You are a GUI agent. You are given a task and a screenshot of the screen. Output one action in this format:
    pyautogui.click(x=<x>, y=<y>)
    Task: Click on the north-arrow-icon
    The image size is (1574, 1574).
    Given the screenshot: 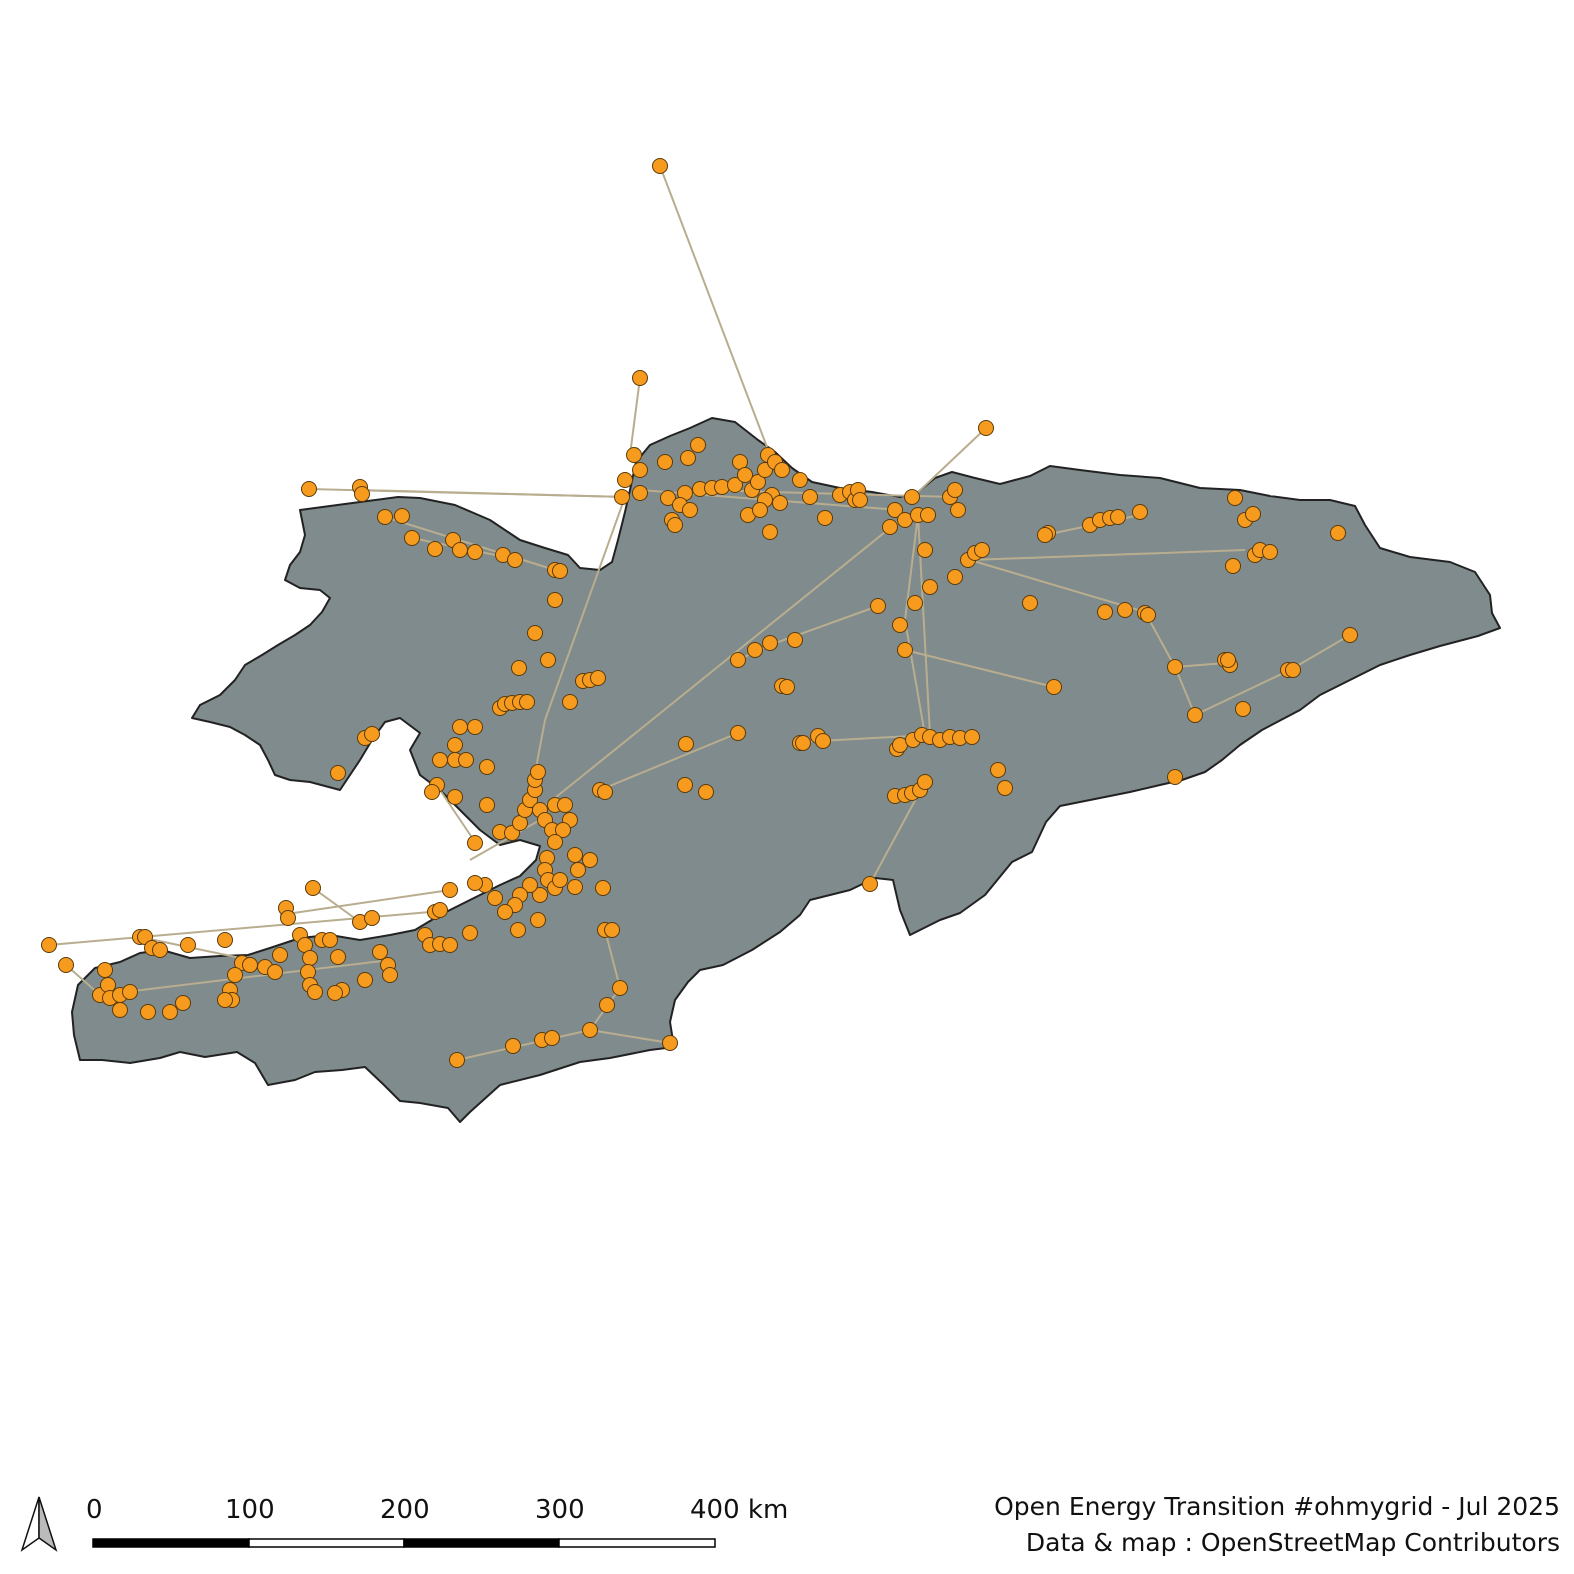 What is the action you would take?
    pyautogui.click(x=39, y=1524)
    